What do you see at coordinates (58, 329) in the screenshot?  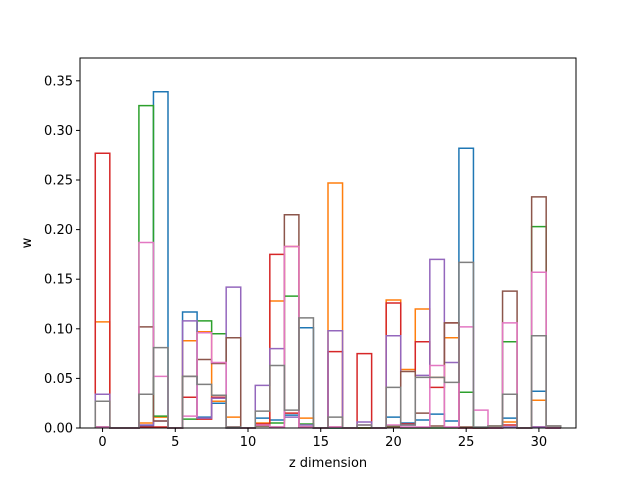 I see `y-tick-label: 0.10` at bounding box center [58, 329].